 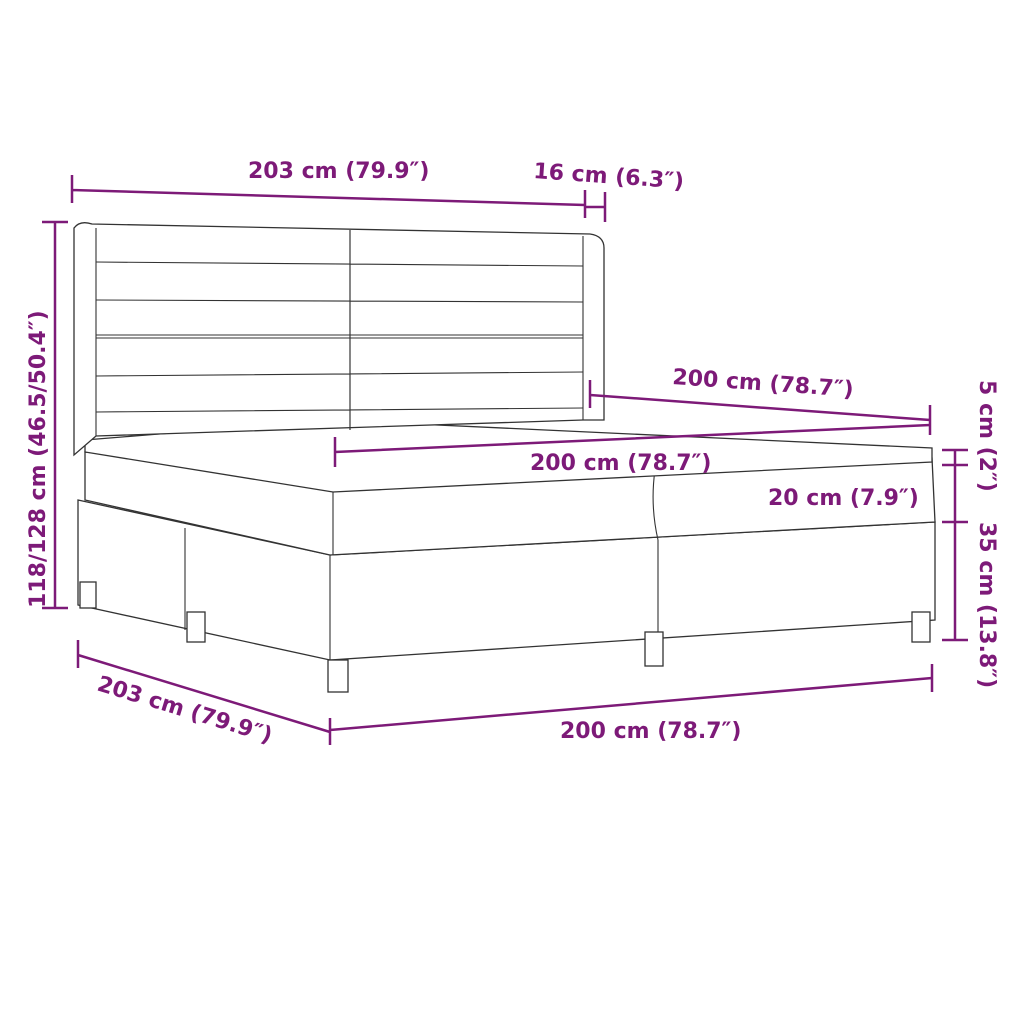 I want to click on bed-length-label: 203 cm (79.9″), so click(x=184, y=710).